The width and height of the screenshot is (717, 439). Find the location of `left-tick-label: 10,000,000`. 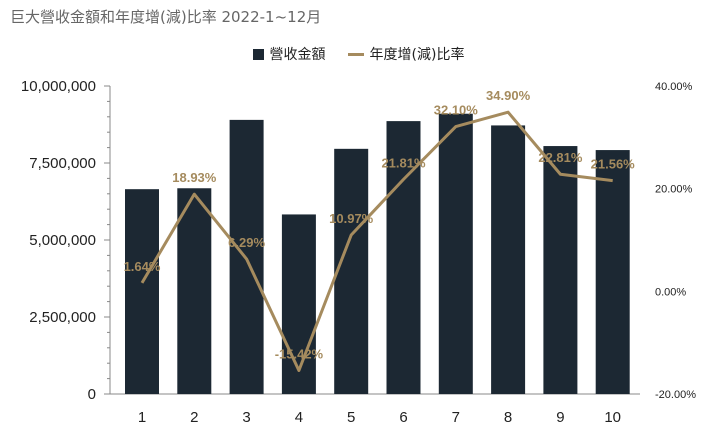

left-tick-label: 10,000,000 is located at coordinates (58, 86).